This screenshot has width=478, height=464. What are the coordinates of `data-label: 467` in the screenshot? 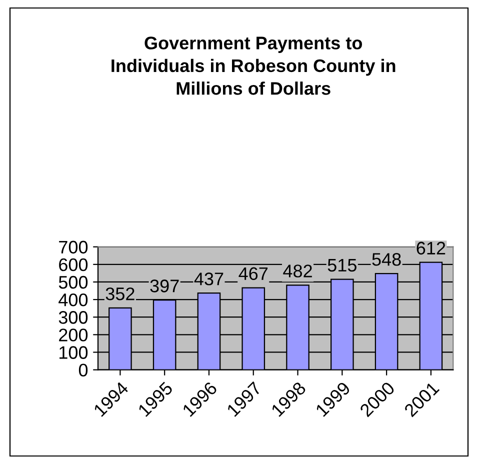 It's located at (253, 273).